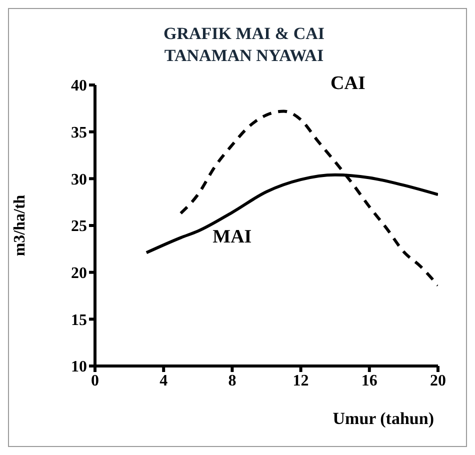 The width and height of the screenshot is (475, 455). What do you see at coordinates (79, 367) in the screenshot?
I see `y-tick-label: 10` at bounding box center [79, 367].